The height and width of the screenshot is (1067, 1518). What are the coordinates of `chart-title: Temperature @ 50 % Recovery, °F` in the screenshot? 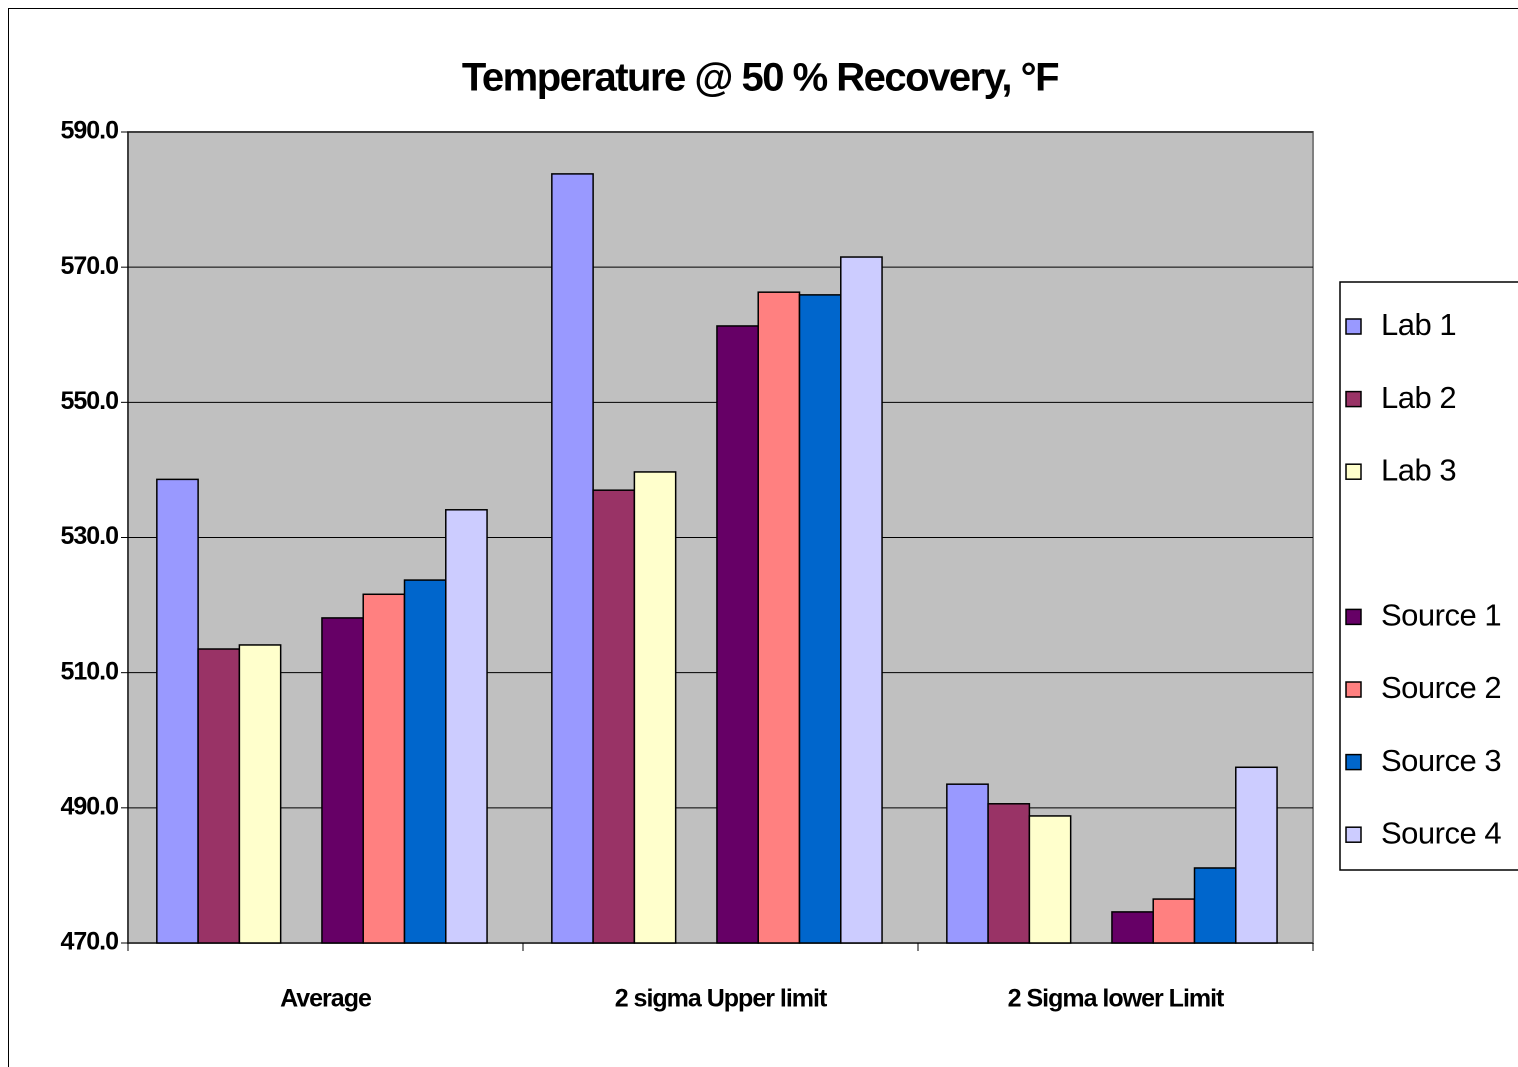 It's located at (760, 78).